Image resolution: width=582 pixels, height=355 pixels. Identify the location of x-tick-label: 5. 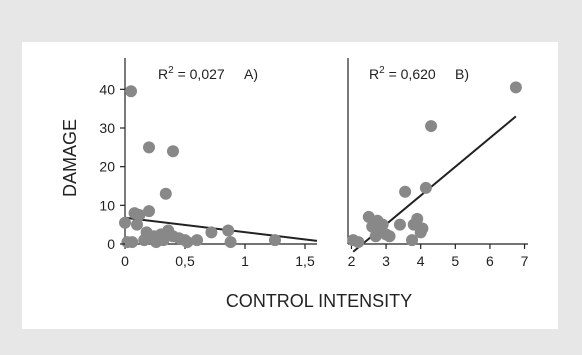
(455, 261).